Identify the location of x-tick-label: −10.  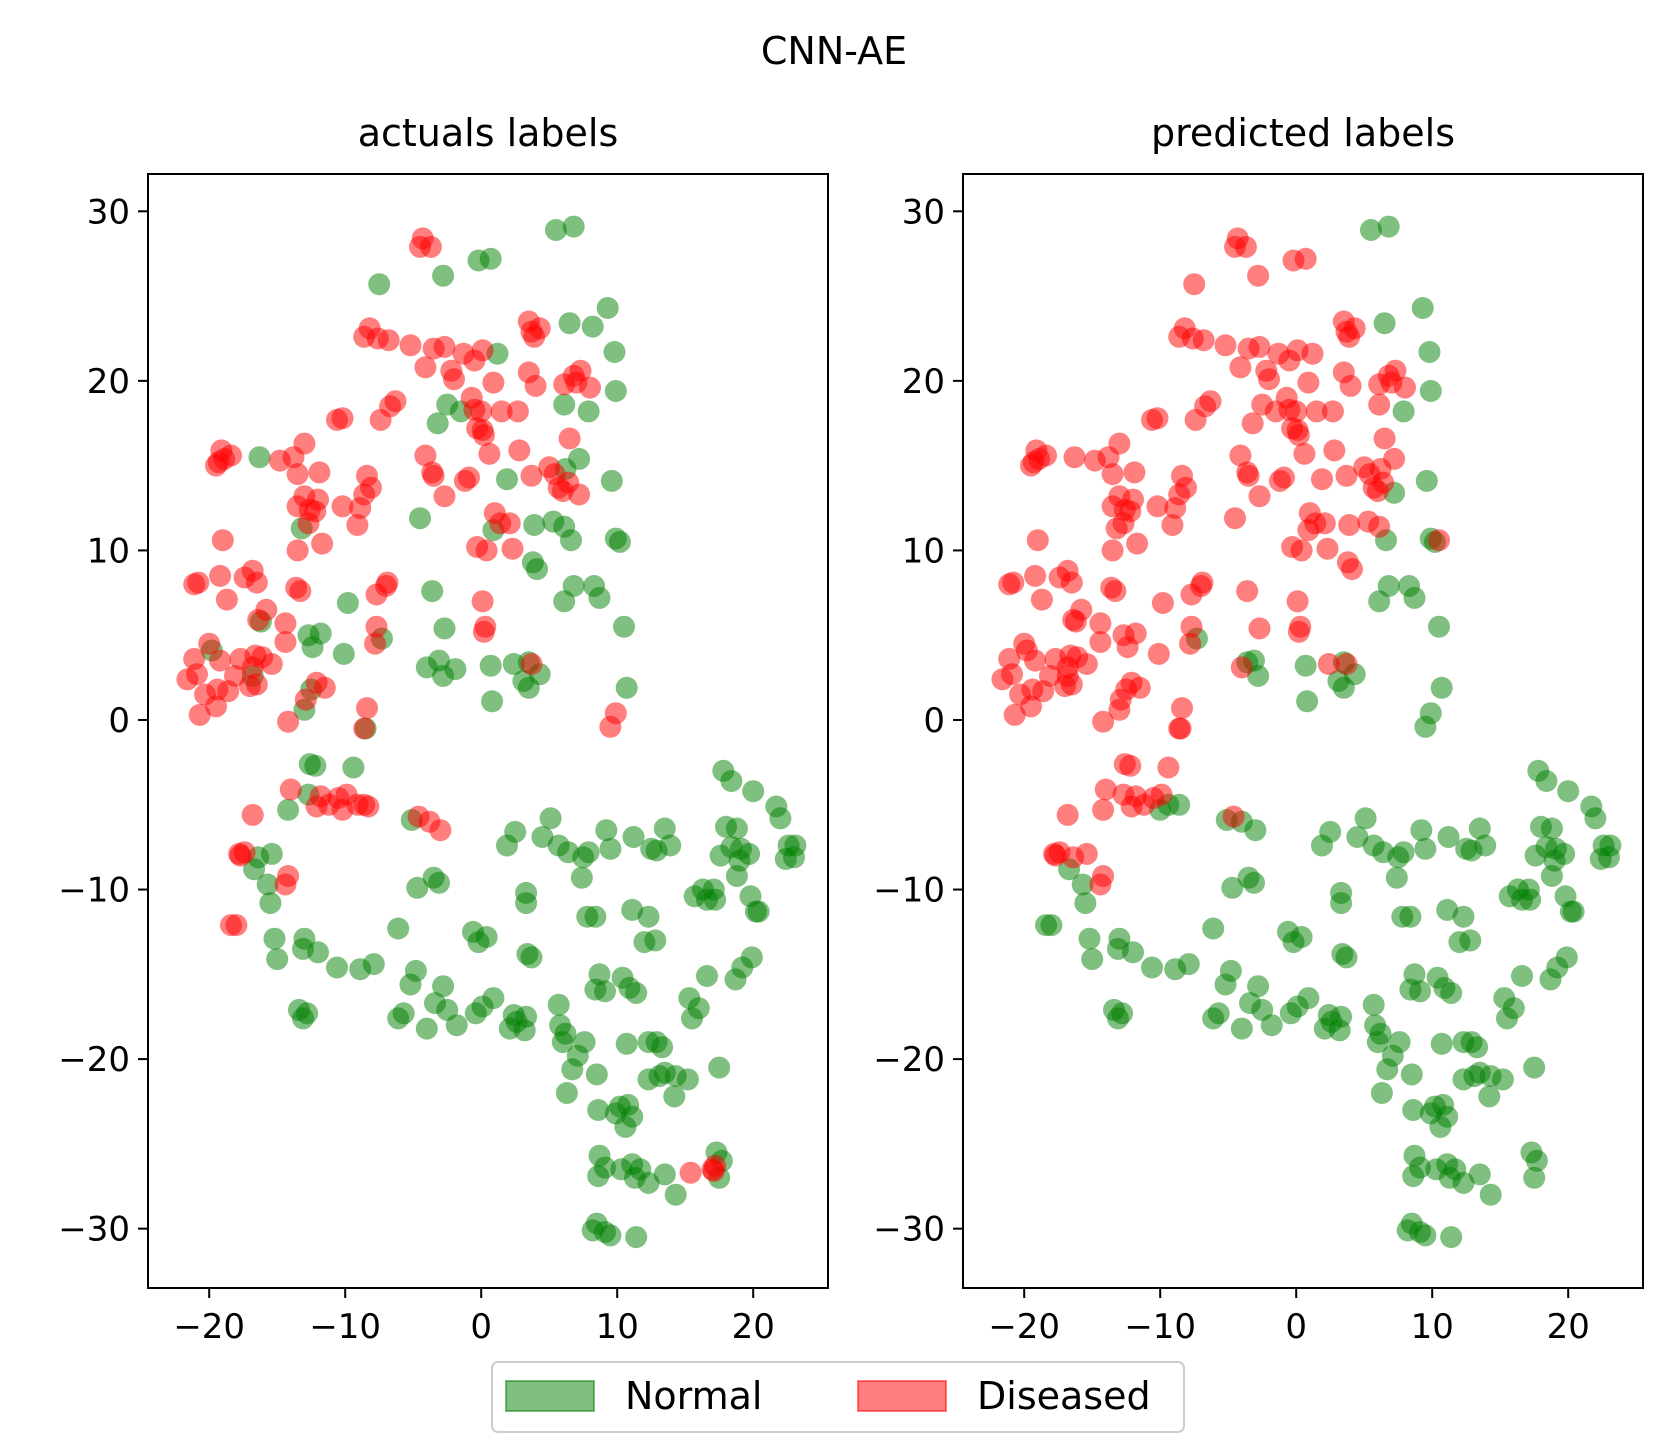
(1160, 1327).